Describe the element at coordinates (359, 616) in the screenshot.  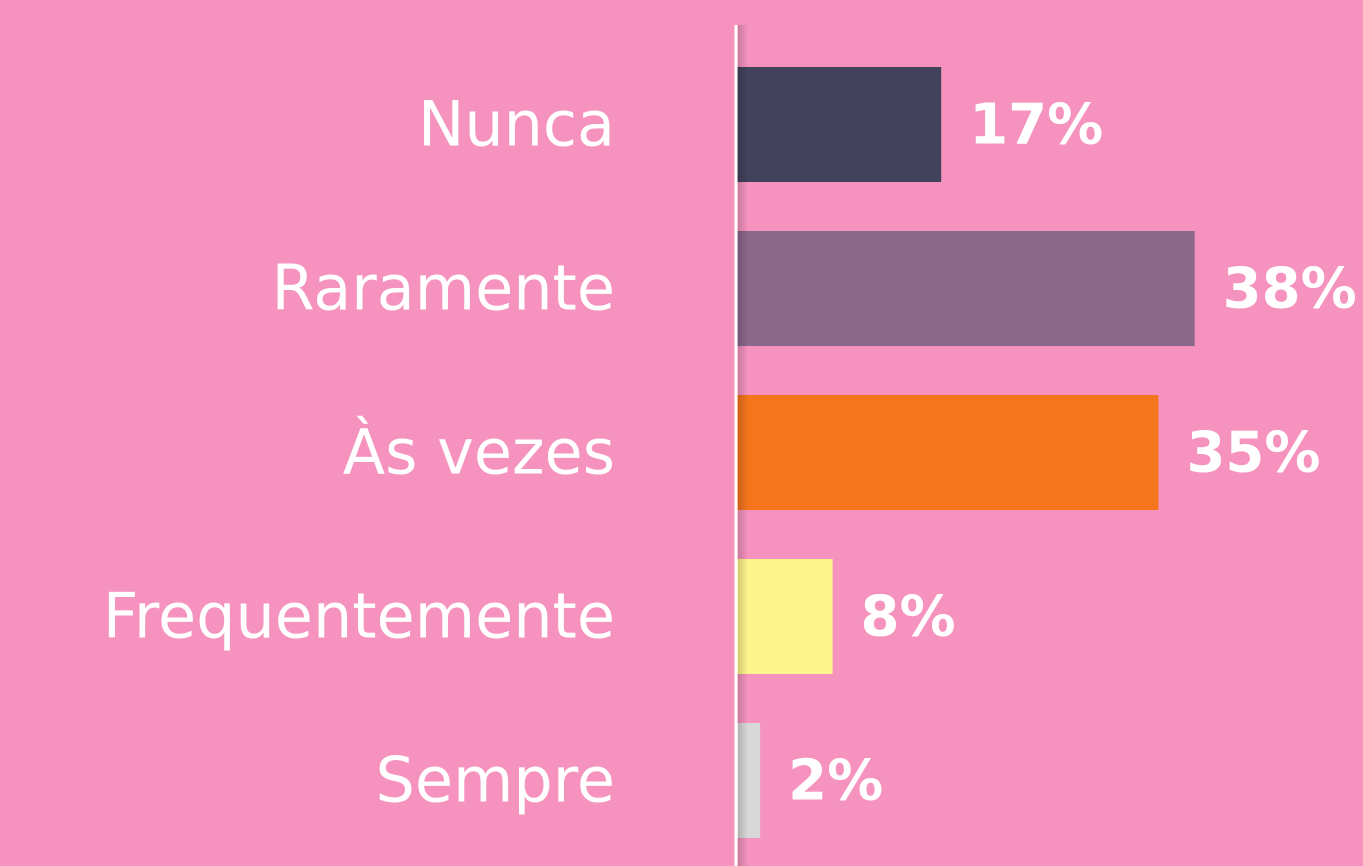
I see `category-label: Frequentemente` at that location.